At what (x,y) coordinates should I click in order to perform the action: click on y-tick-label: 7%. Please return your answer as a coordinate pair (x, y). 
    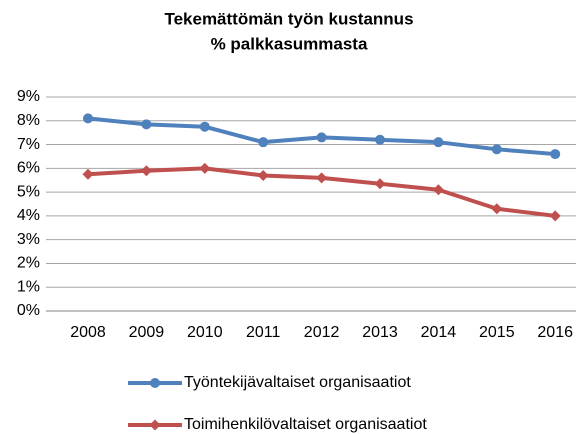
    Looking at the image, I should click on (28, 144).